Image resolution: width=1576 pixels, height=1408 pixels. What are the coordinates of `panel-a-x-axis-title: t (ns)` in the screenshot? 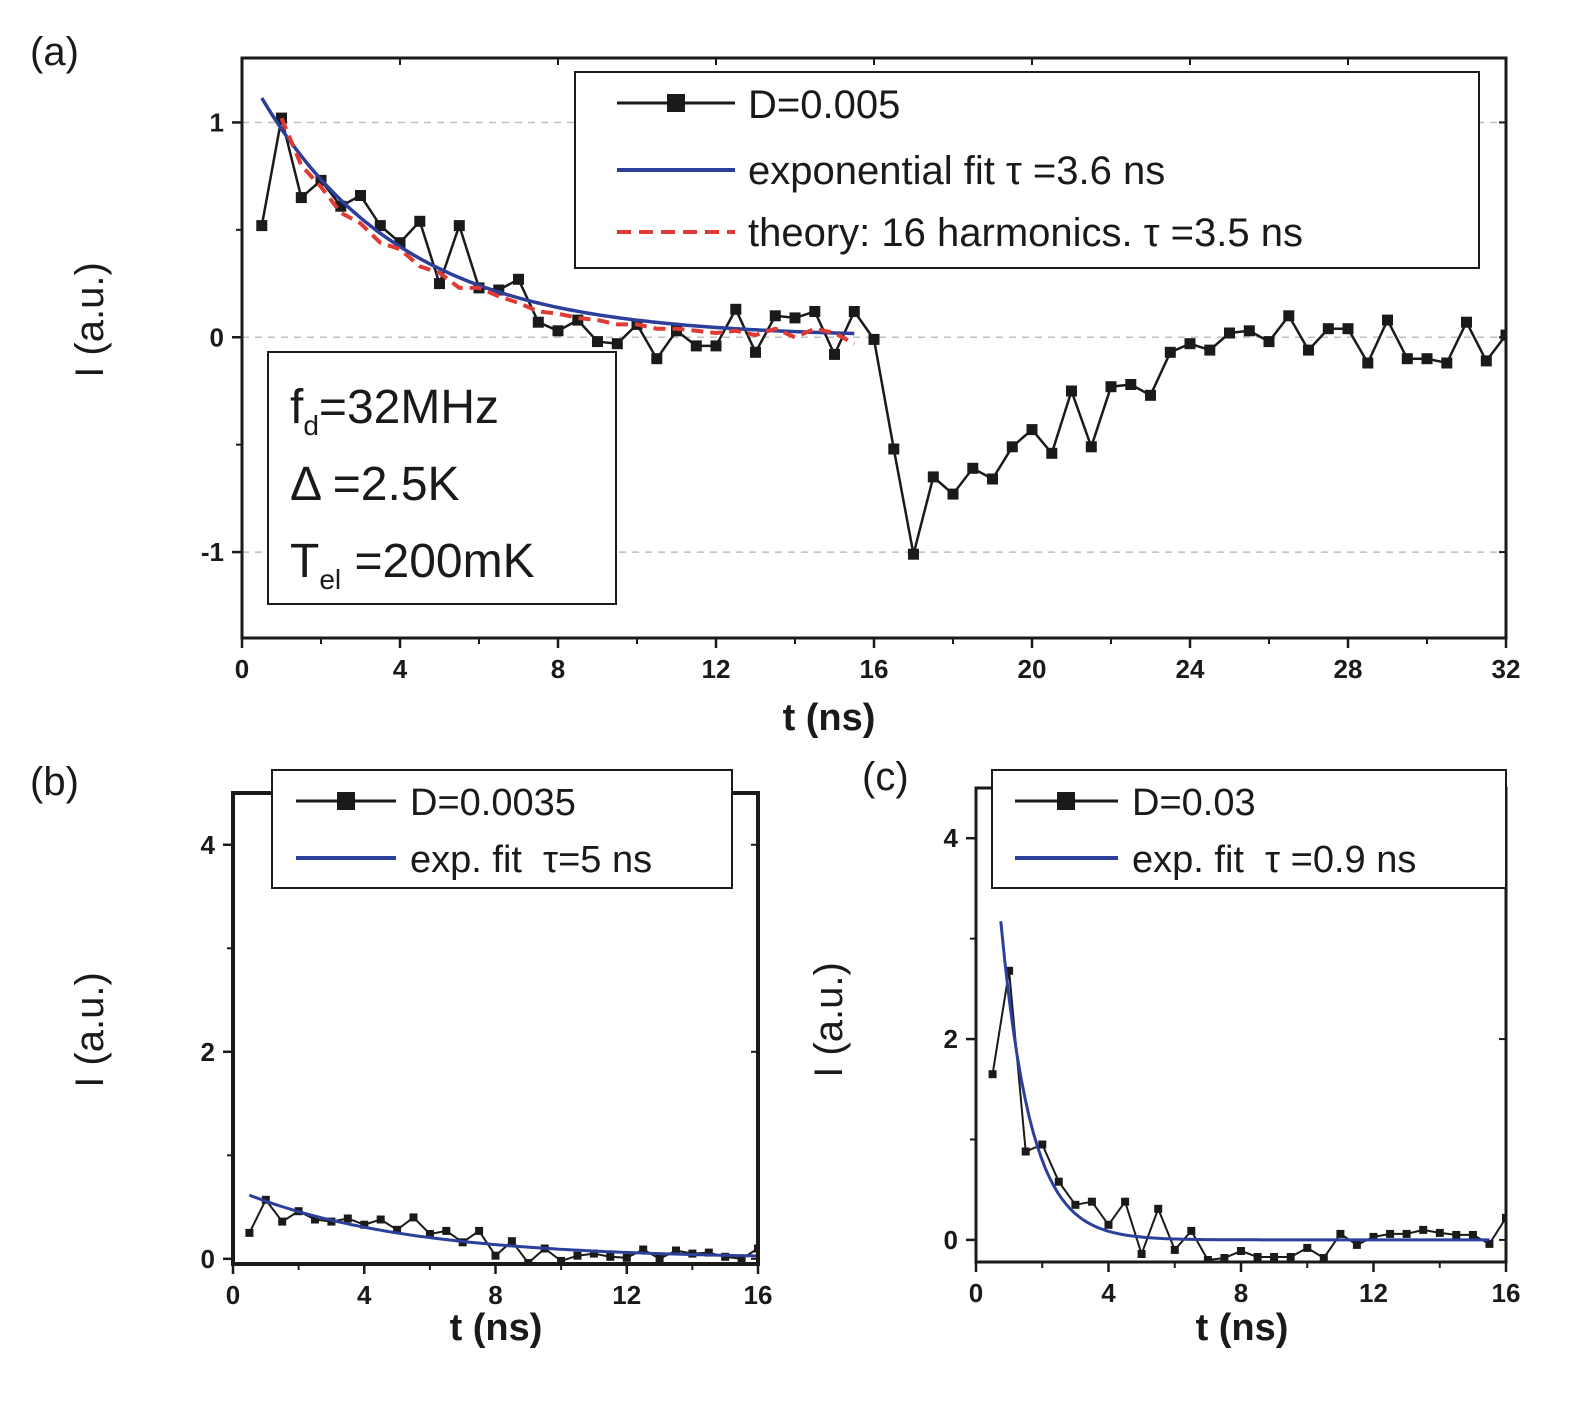 It's located at (829, 718).